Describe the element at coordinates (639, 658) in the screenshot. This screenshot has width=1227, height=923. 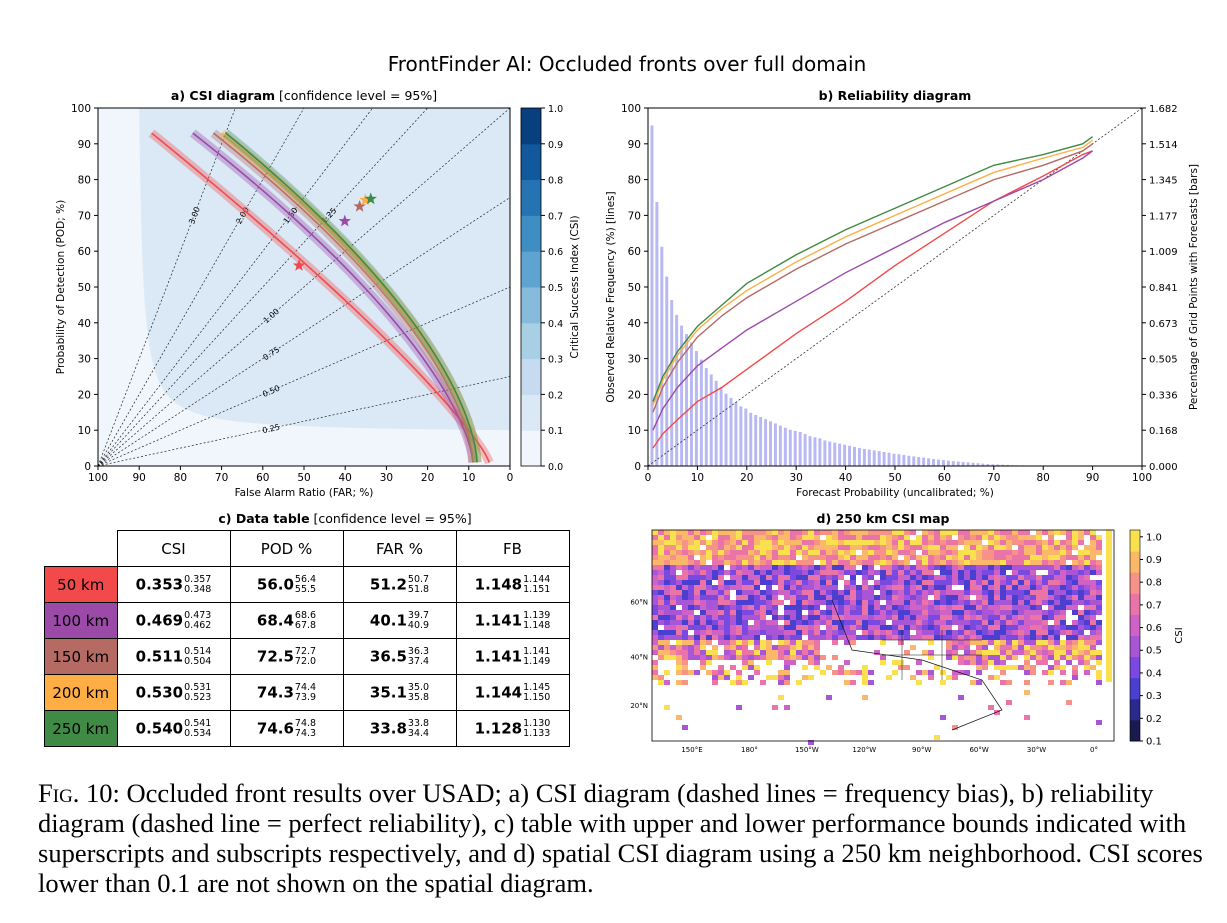
I see `lat-label: 40°N` at that location.